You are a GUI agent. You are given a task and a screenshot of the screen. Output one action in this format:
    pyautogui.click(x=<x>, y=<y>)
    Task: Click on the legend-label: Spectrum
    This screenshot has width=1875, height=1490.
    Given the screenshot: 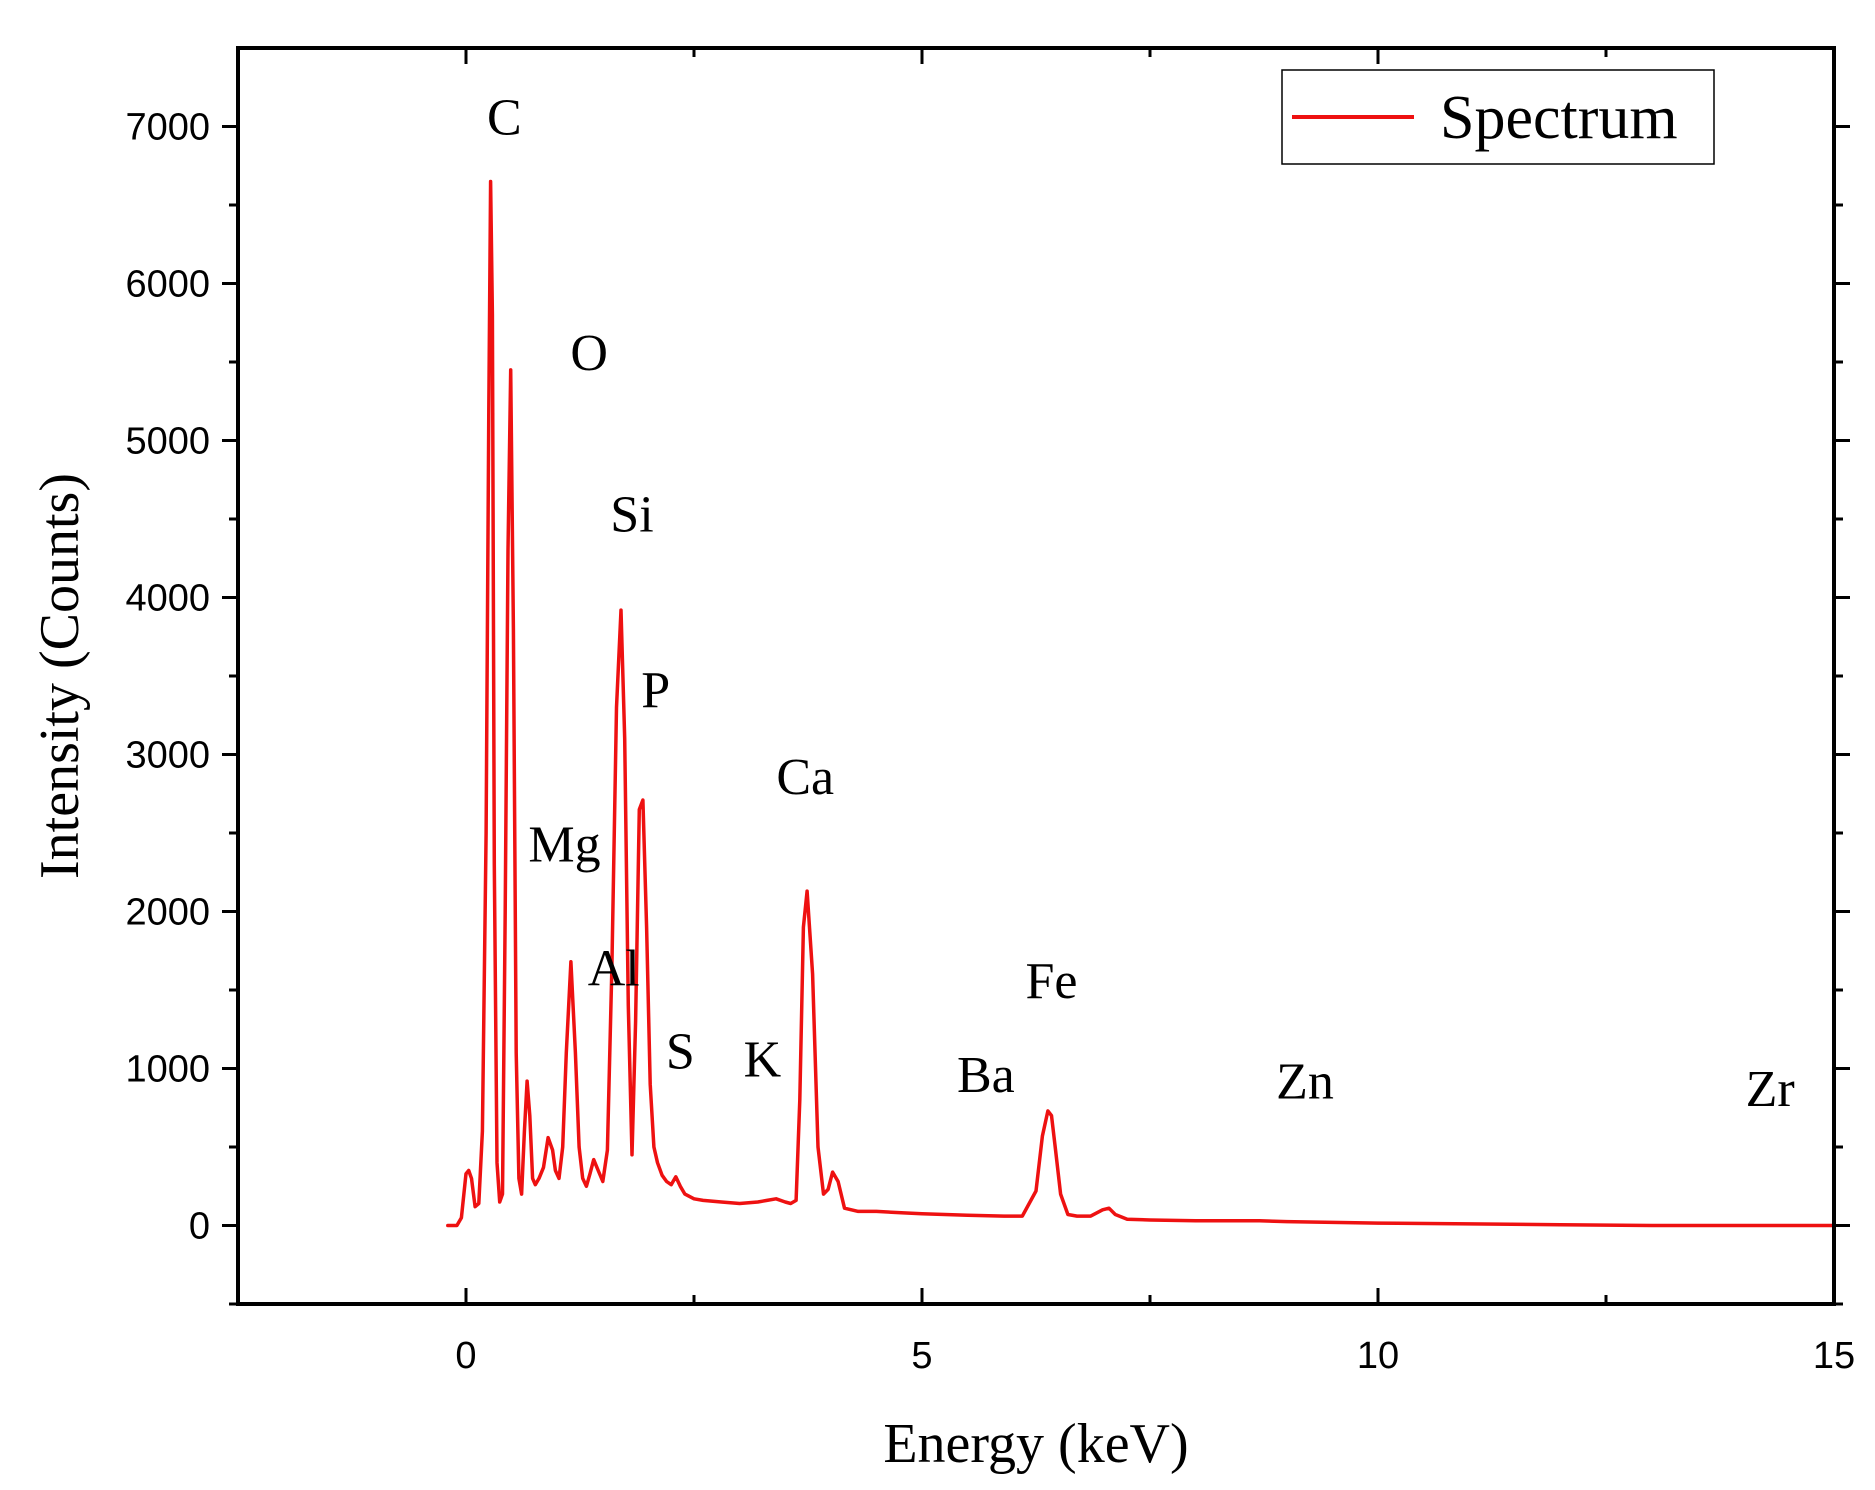 What is the action you would take?
    pyautogui.click(x=1559, y=118)
    